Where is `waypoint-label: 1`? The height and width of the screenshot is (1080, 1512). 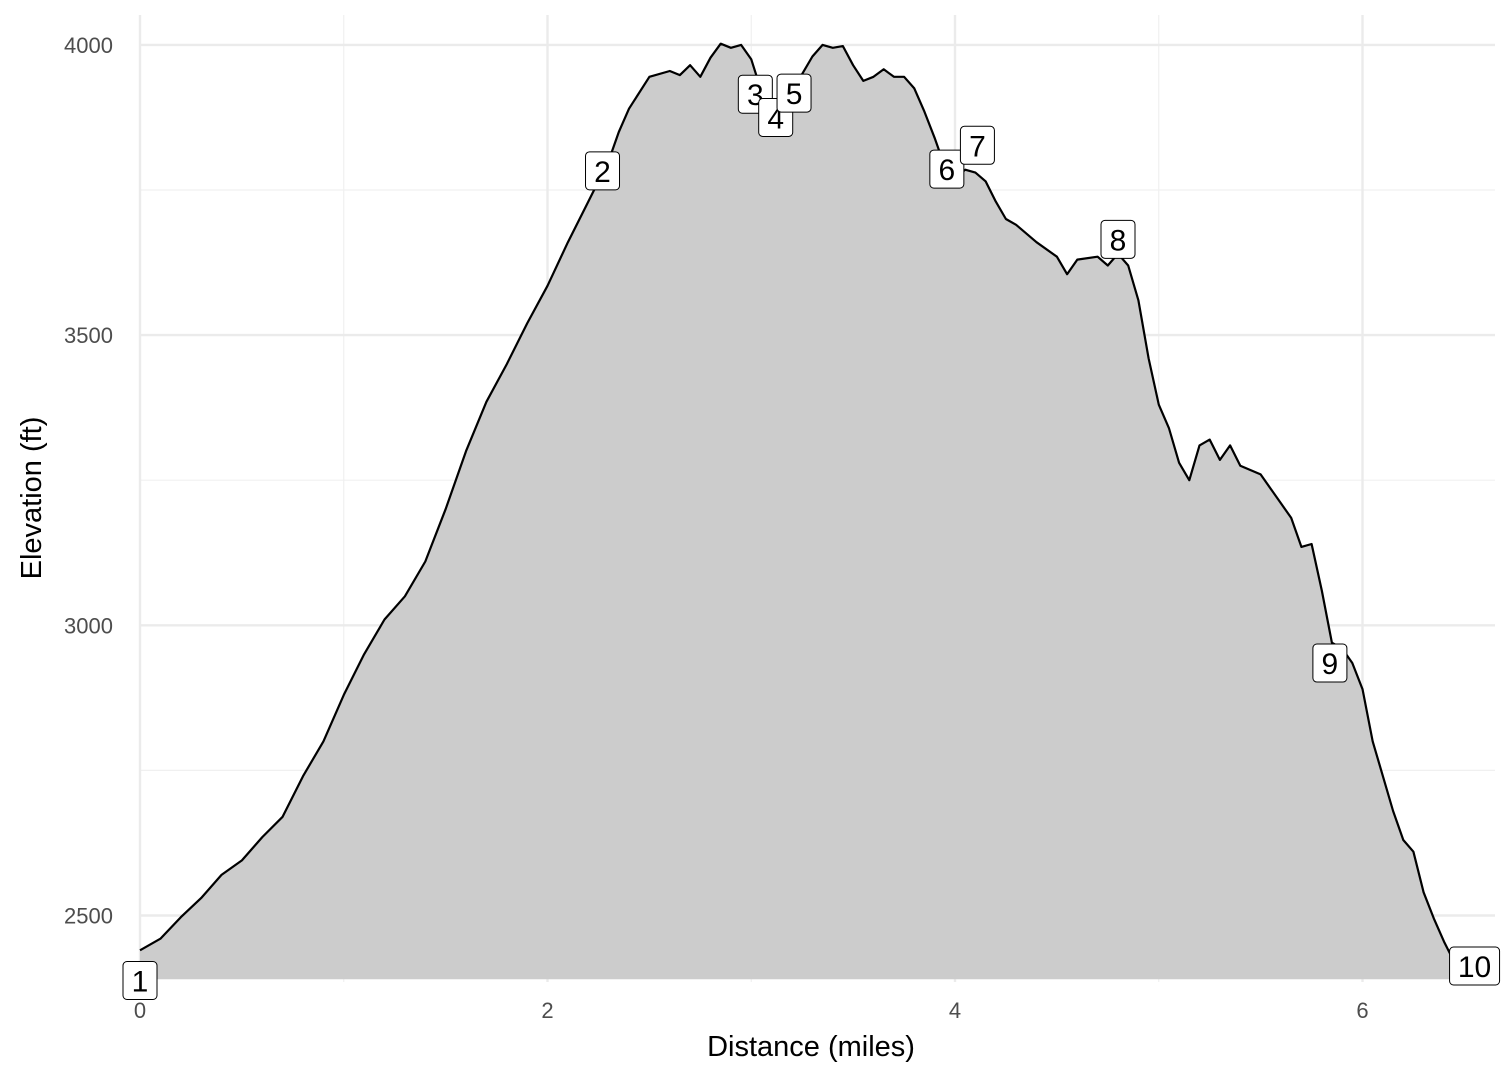
waypoint-label: 1 is located at coordinates (140, 981).